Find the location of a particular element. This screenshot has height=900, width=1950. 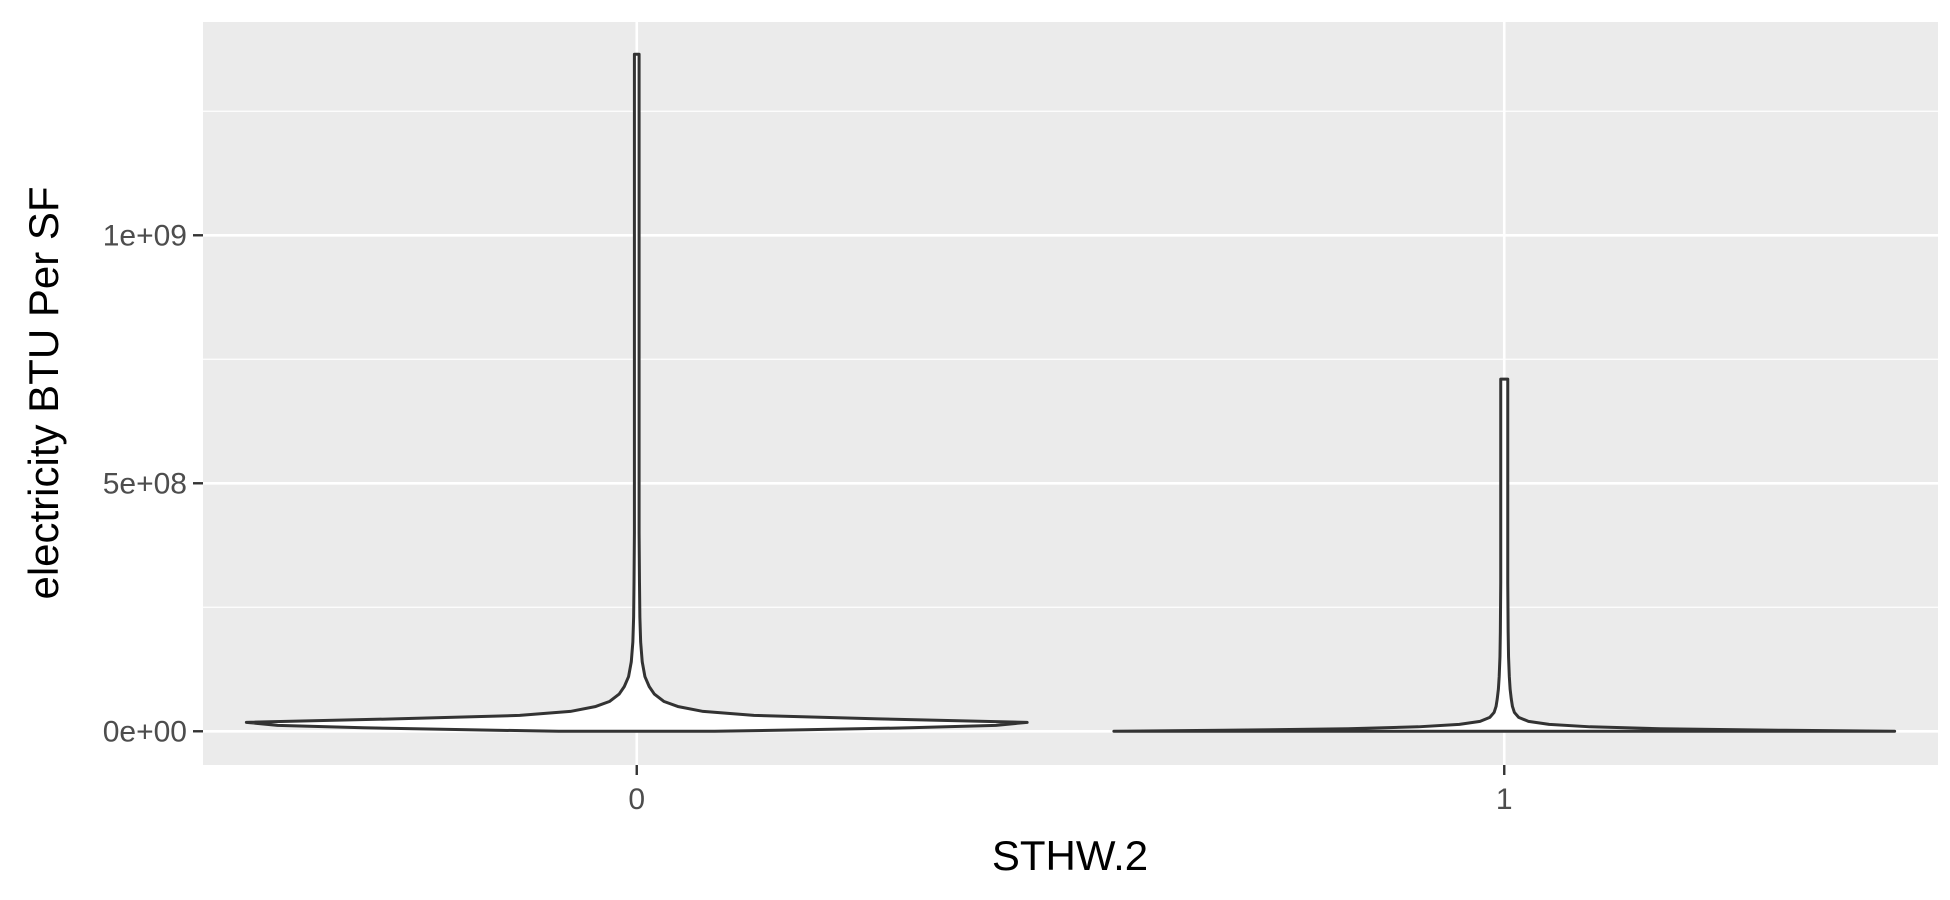

y-axis: 0e+00 5e+08 1e+09 is located at coordinates (153, 483).